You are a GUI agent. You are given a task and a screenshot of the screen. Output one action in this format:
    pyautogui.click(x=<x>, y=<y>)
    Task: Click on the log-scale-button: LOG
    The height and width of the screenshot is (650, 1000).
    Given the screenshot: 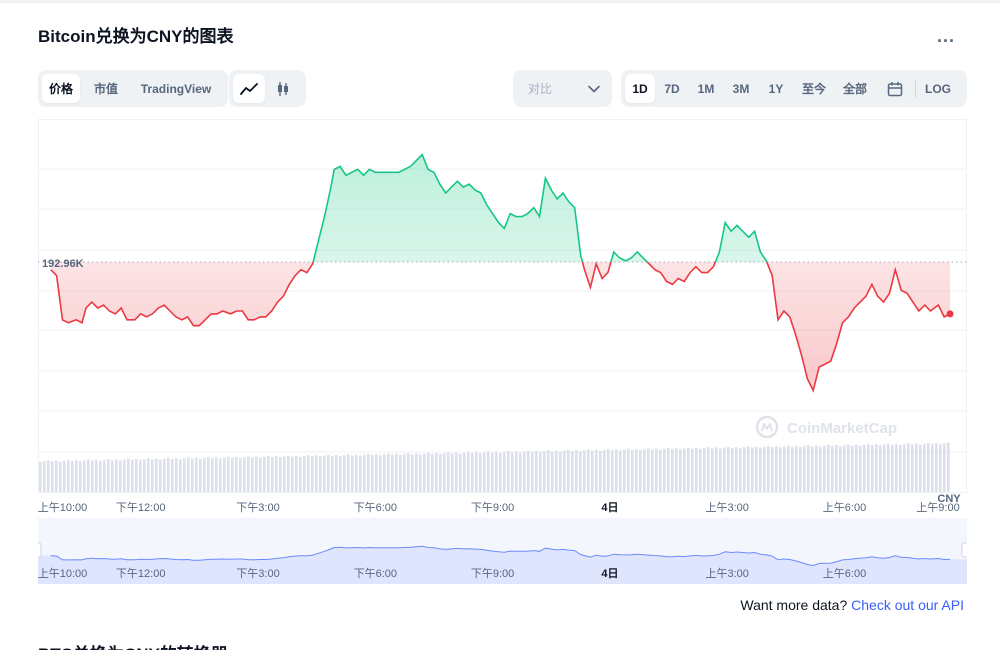 What is the action you would take?
    pyautogui.click(x=938, y=88)
    